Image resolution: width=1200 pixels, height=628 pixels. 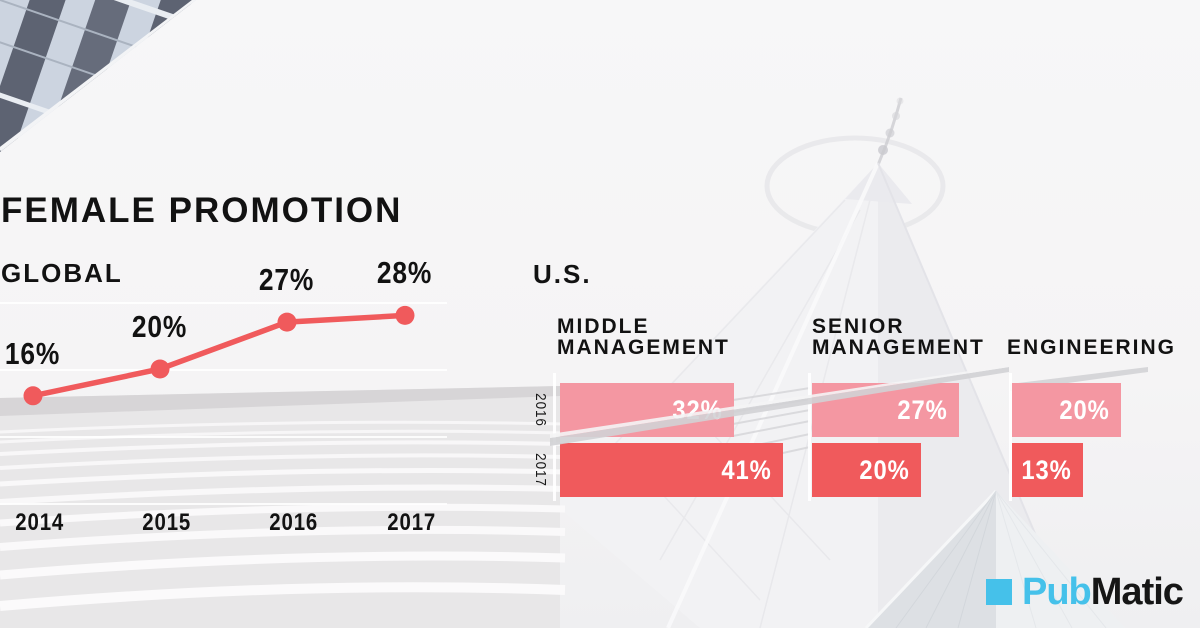 What do you see at coordinates (562, 274) in the screenshot?
I see `us-region-label: U.S.` at bounding box center [562, 274].